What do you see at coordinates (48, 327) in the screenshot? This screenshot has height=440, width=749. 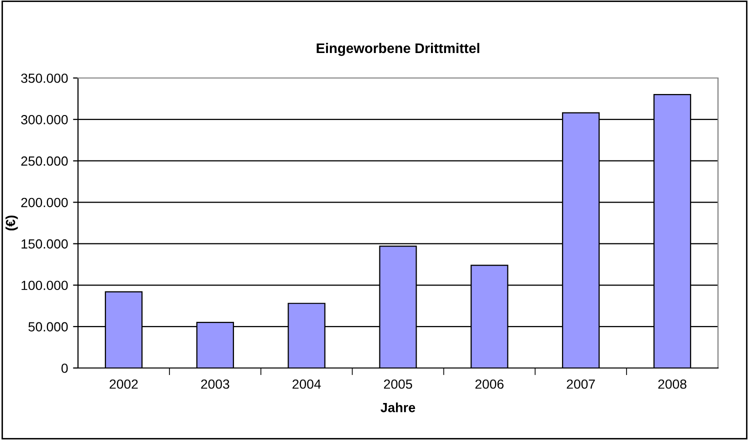 I see `y-tick-label: 50.000` at bounding box center [48, 327].